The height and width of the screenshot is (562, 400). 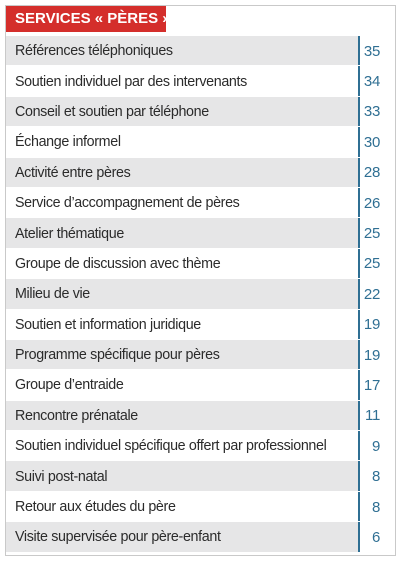 I want to click on row-label: Soutien individuel par des intervenants, so click(x=131, y=81).